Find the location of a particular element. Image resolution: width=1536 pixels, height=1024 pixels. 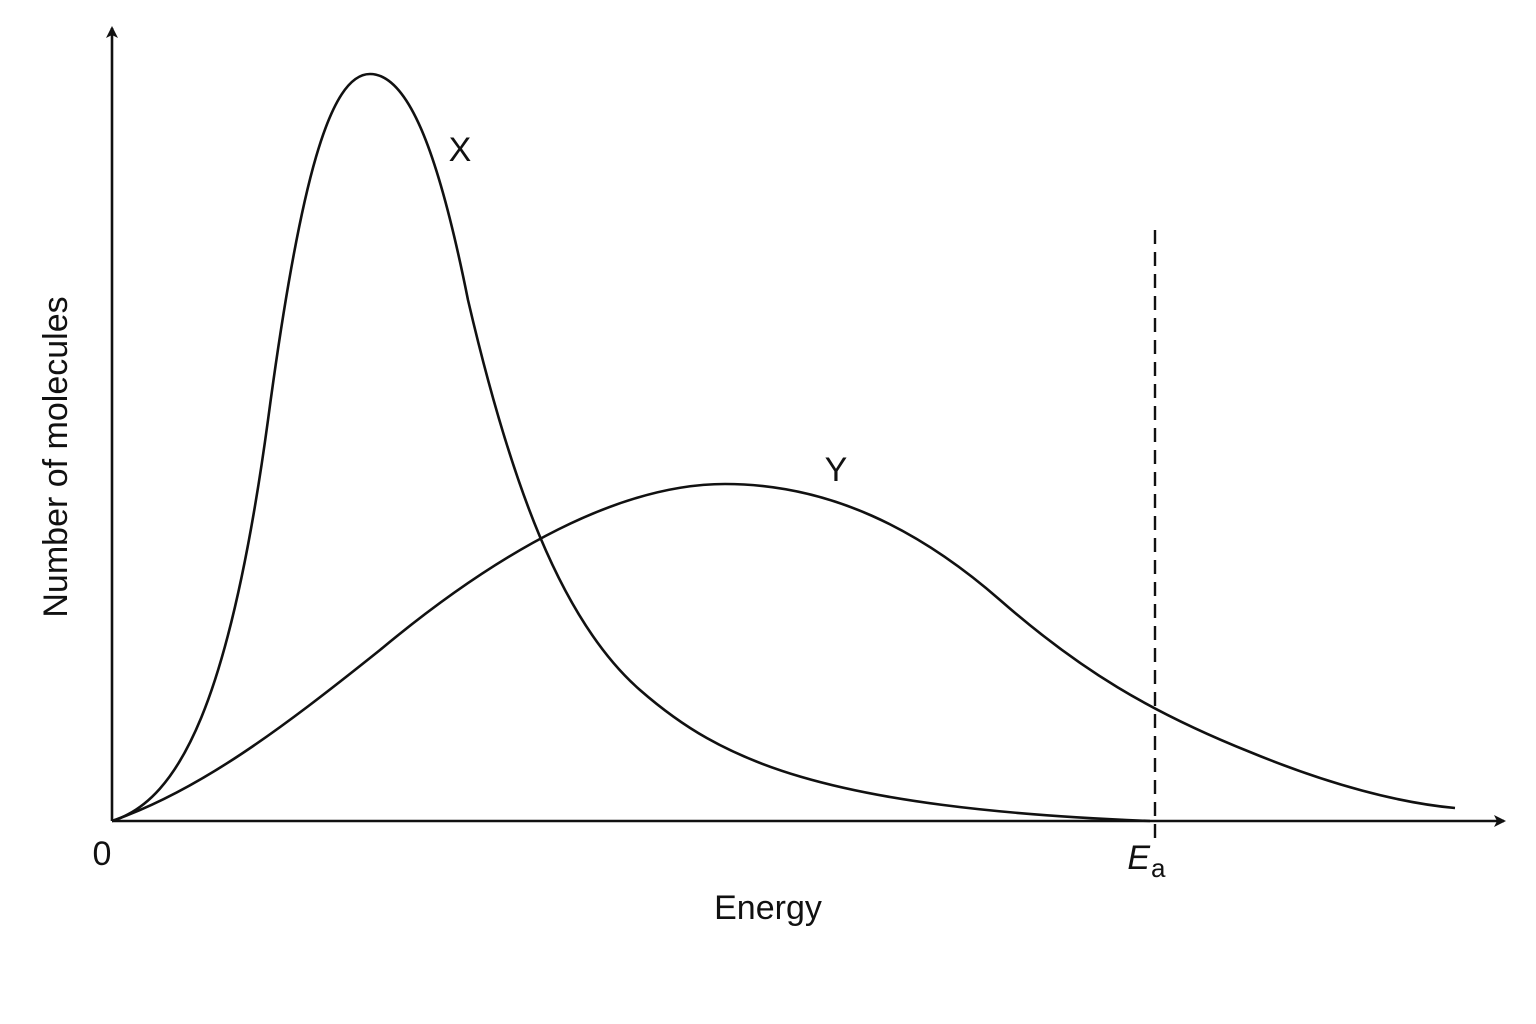

curve-label: X is located at coordinates (460, 150).